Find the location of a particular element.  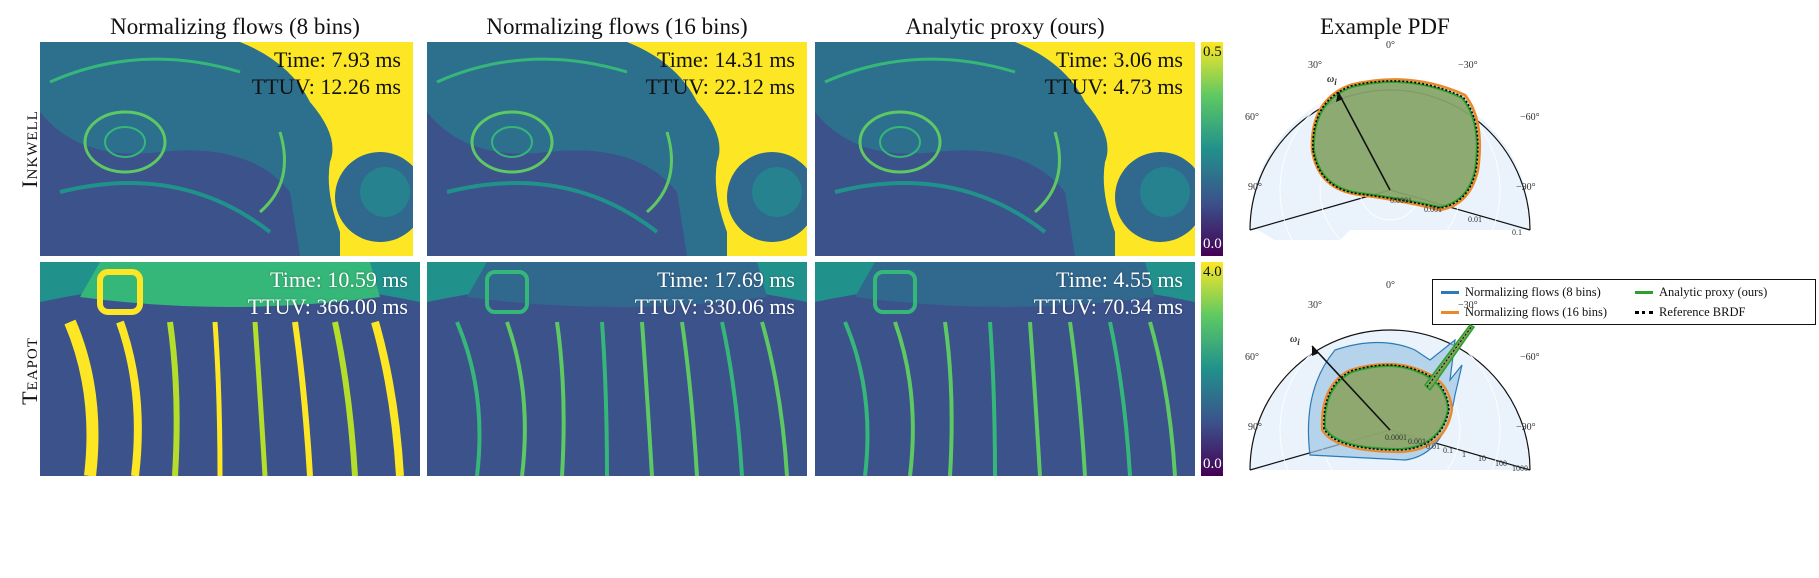

timing-overlay: Time: 7.93 ms TTUV: 12.26 ms is located at coordinates (326, 73).